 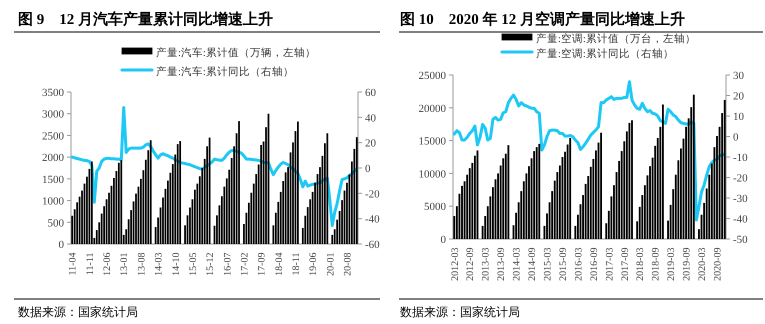 I want to click on x-tick-label: 15-12, so click(x=210, y=264).